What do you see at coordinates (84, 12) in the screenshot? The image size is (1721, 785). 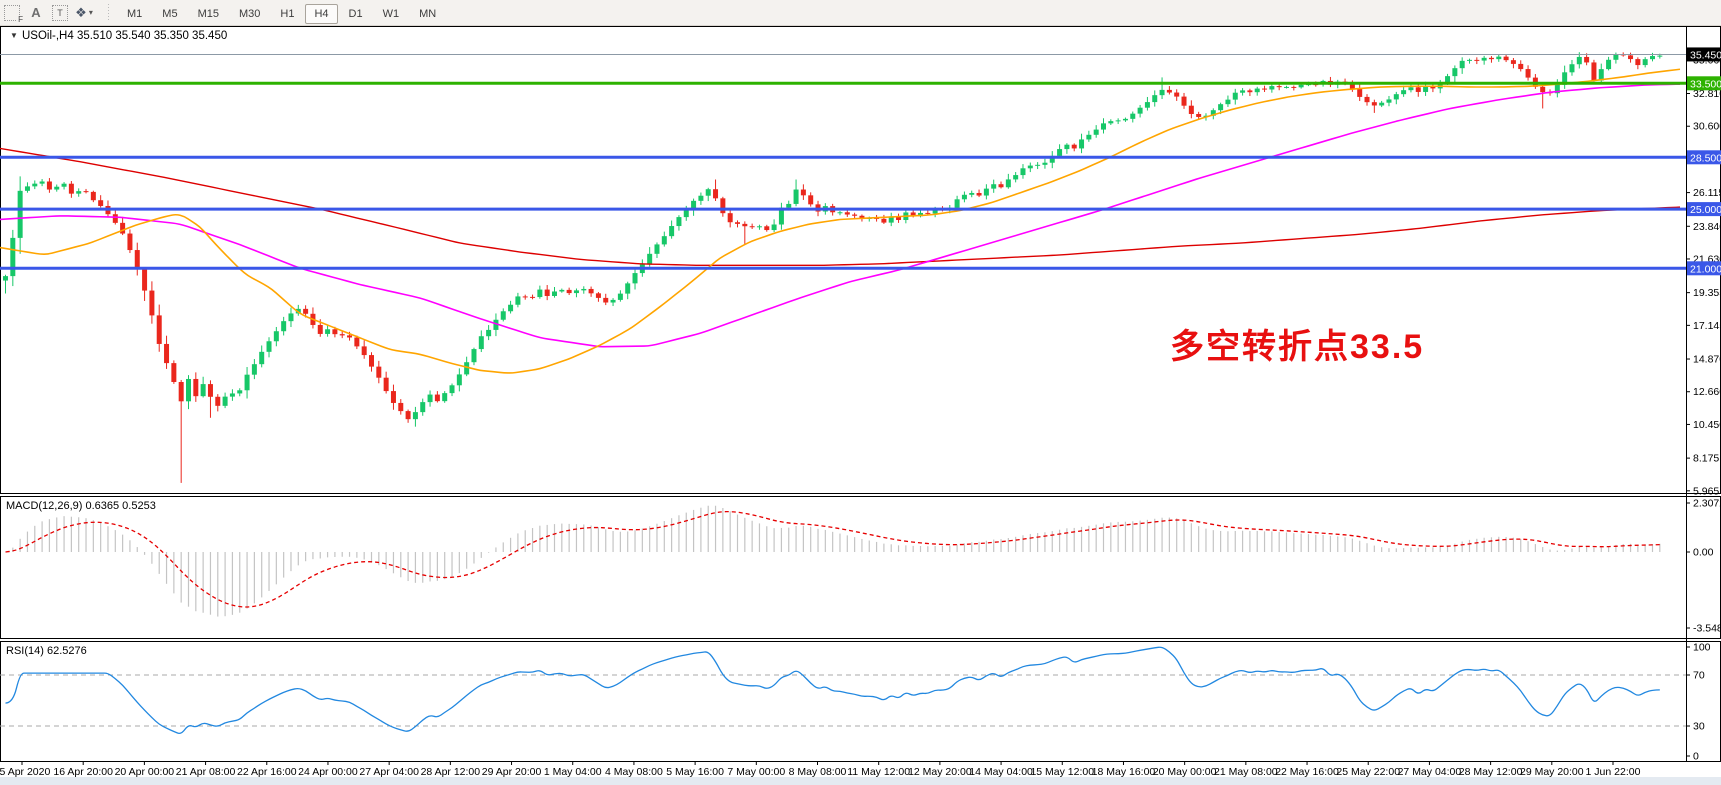 I see `arrow-objects-icon: ❖ ▾` at bounding box center [84, 12].